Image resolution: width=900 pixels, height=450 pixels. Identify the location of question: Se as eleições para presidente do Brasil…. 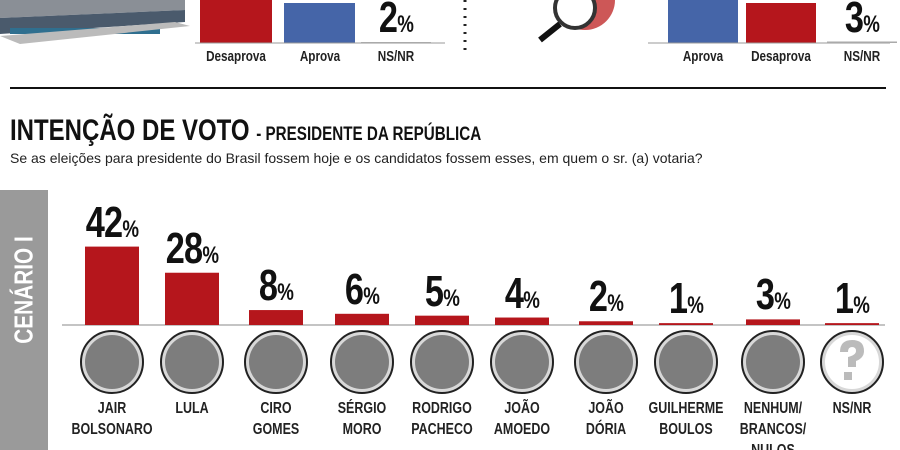
(356, 158).